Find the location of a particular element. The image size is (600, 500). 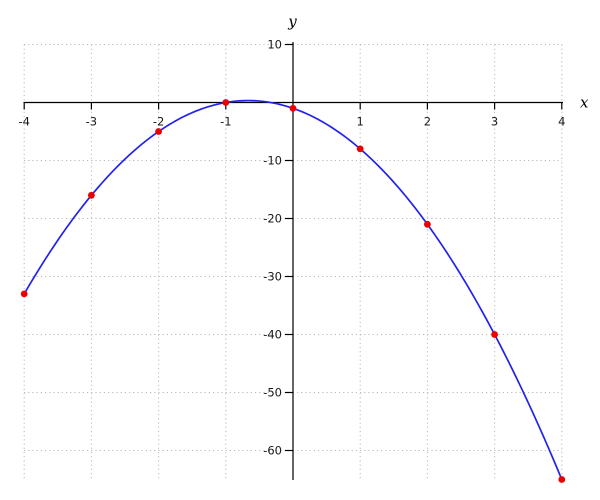

y-tick-label: -60 is located at coordinates (272, 451).